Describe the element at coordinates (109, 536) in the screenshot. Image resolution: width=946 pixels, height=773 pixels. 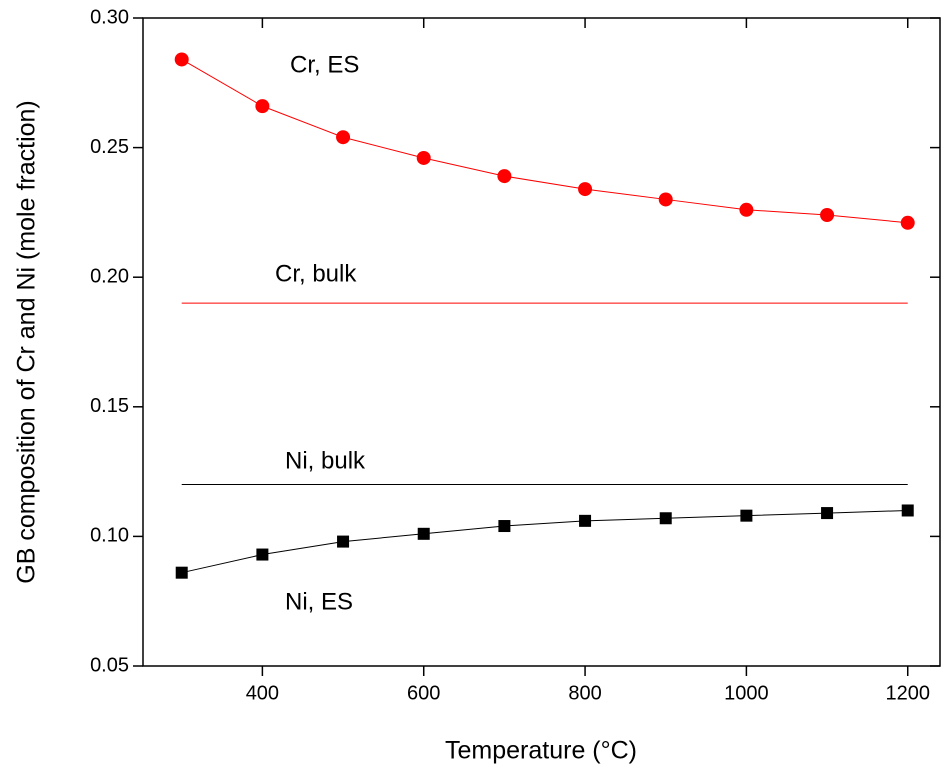
I see `y-tick-label: 0.10` at that location.